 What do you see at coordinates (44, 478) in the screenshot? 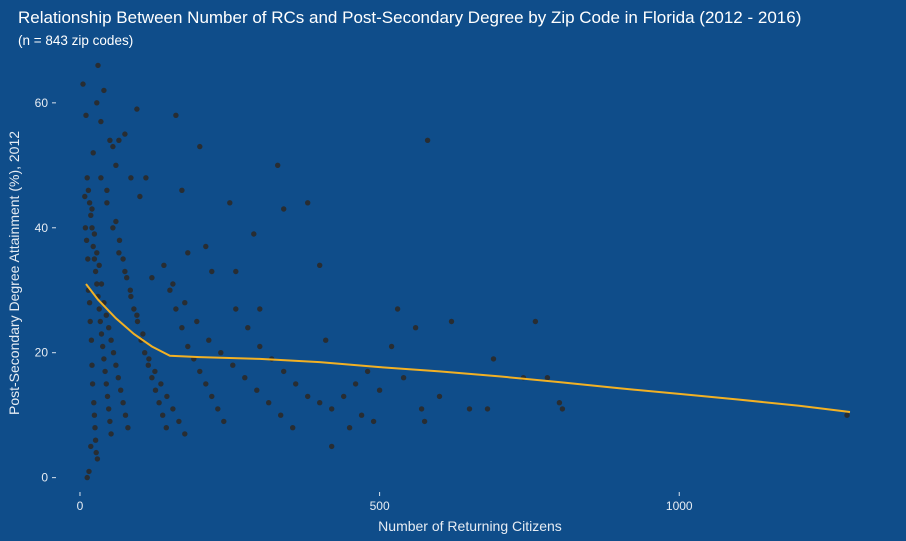
I see `y-tick-label: 0` at bounding box center [44, 478].